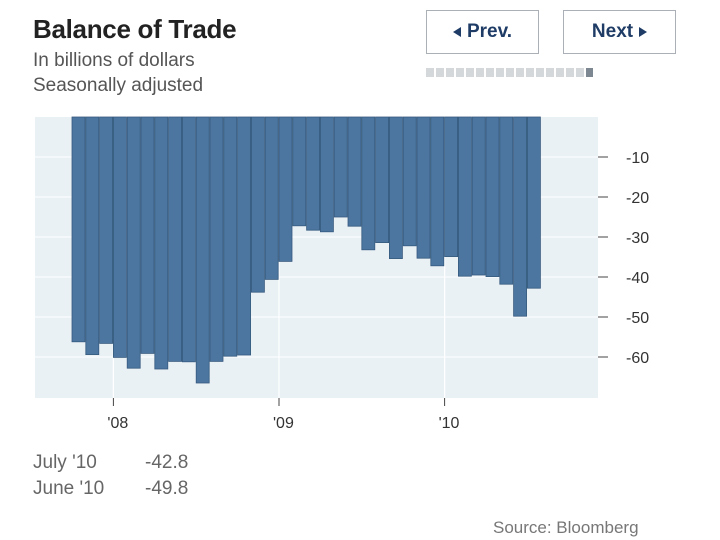  Describe the element at coordinates (449, 423) in the screenshot. I see `x-tick-label: '10` at that location.